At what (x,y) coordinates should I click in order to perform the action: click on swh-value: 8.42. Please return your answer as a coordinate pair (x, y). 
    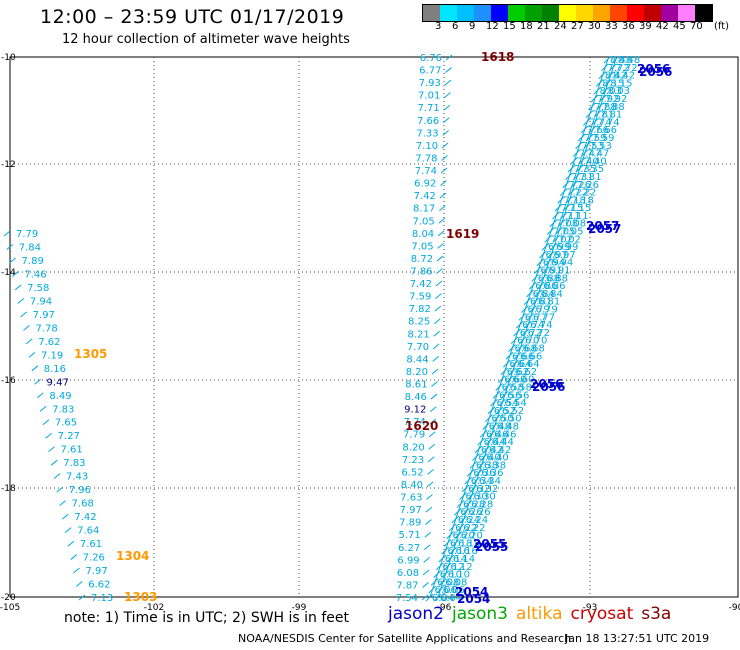
    Looking at the image, I should click on (624, 76).